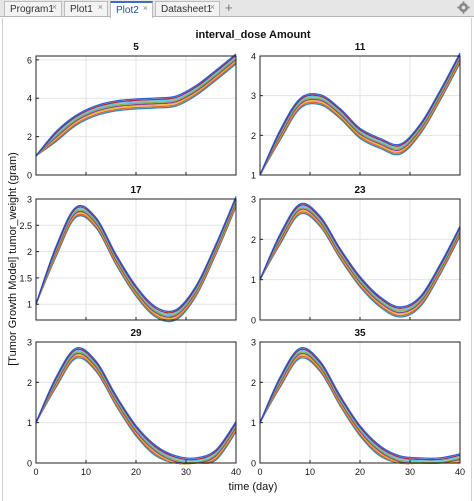  I want to click on tab-program1: Program1 ×, so click(33, 8).